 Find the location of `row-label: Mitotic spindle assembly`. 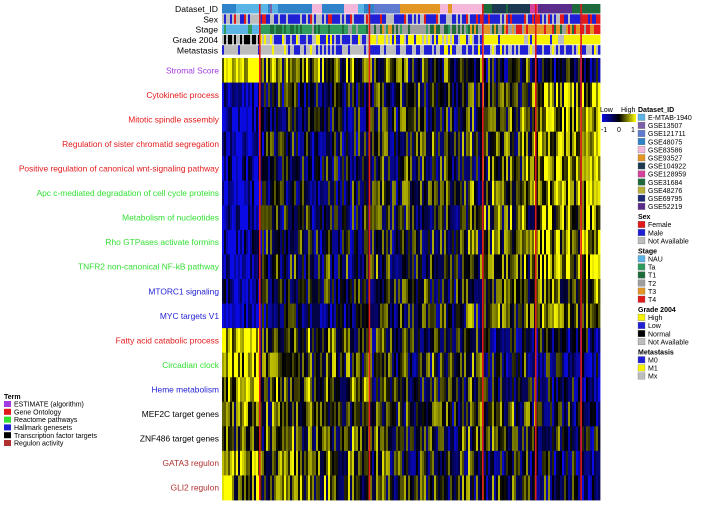

row-label: Mitotic spindle assembly is located at coordinates (174, 119).